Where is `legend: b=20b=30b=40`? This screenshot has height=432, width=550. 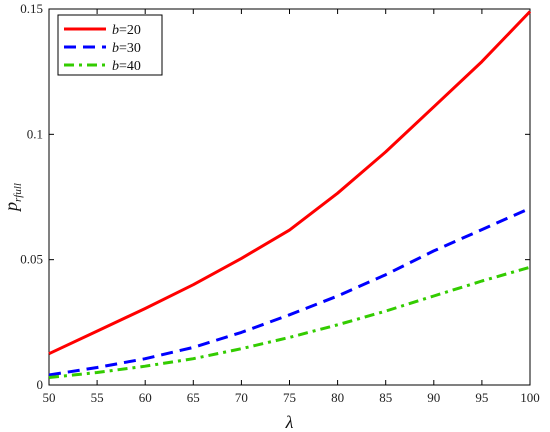 legend: b=20b=30b=40 is located at coordinates (110, 45).